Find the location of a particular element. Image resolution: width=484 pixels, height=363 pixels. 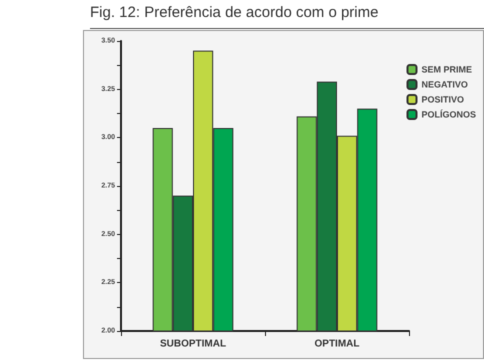

legend-label: SEM PRIME is located at coordinates (446, 69).